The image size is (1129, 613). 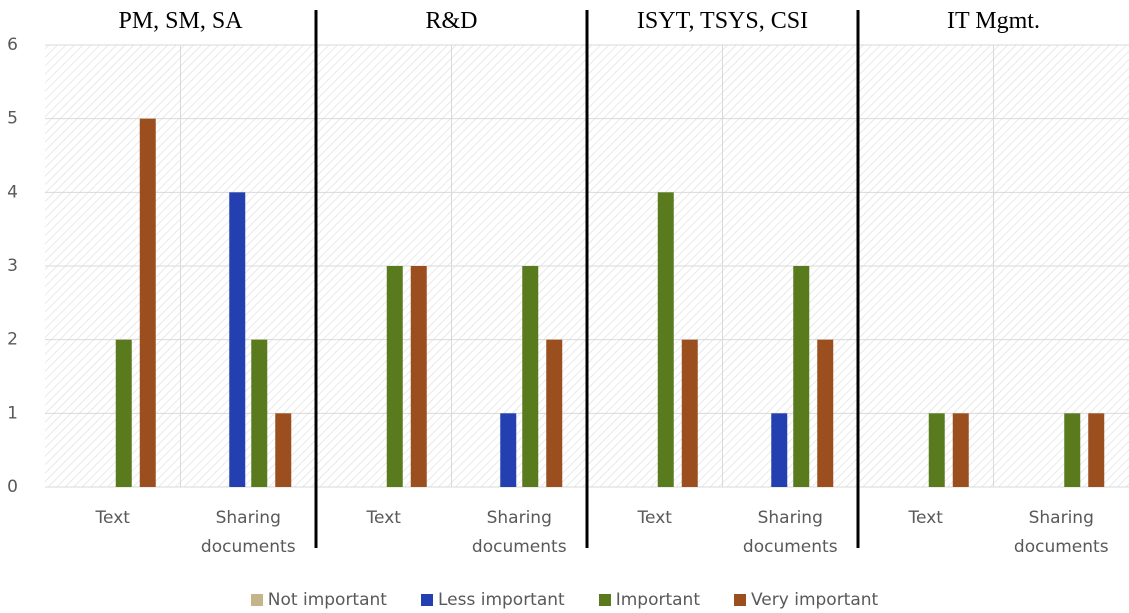 I want to click on y-tick-label: 3, so click(x=12, y=266).